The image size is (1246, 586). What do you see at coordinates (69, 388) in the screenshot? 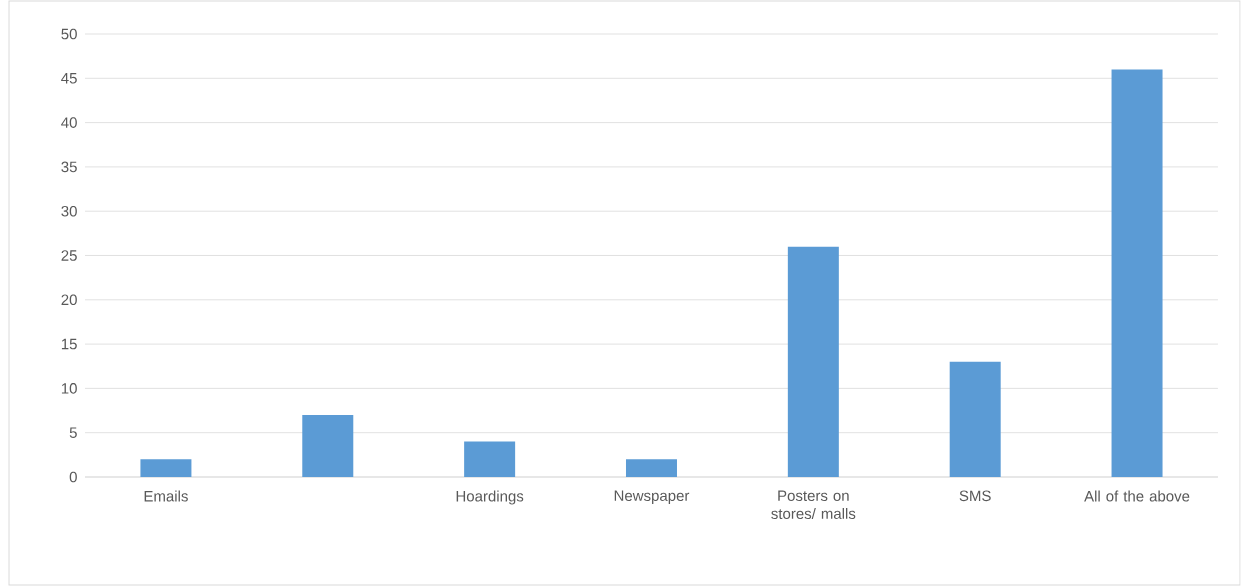
I see `y-tick-label: 10` at bounding box center [69, 388].